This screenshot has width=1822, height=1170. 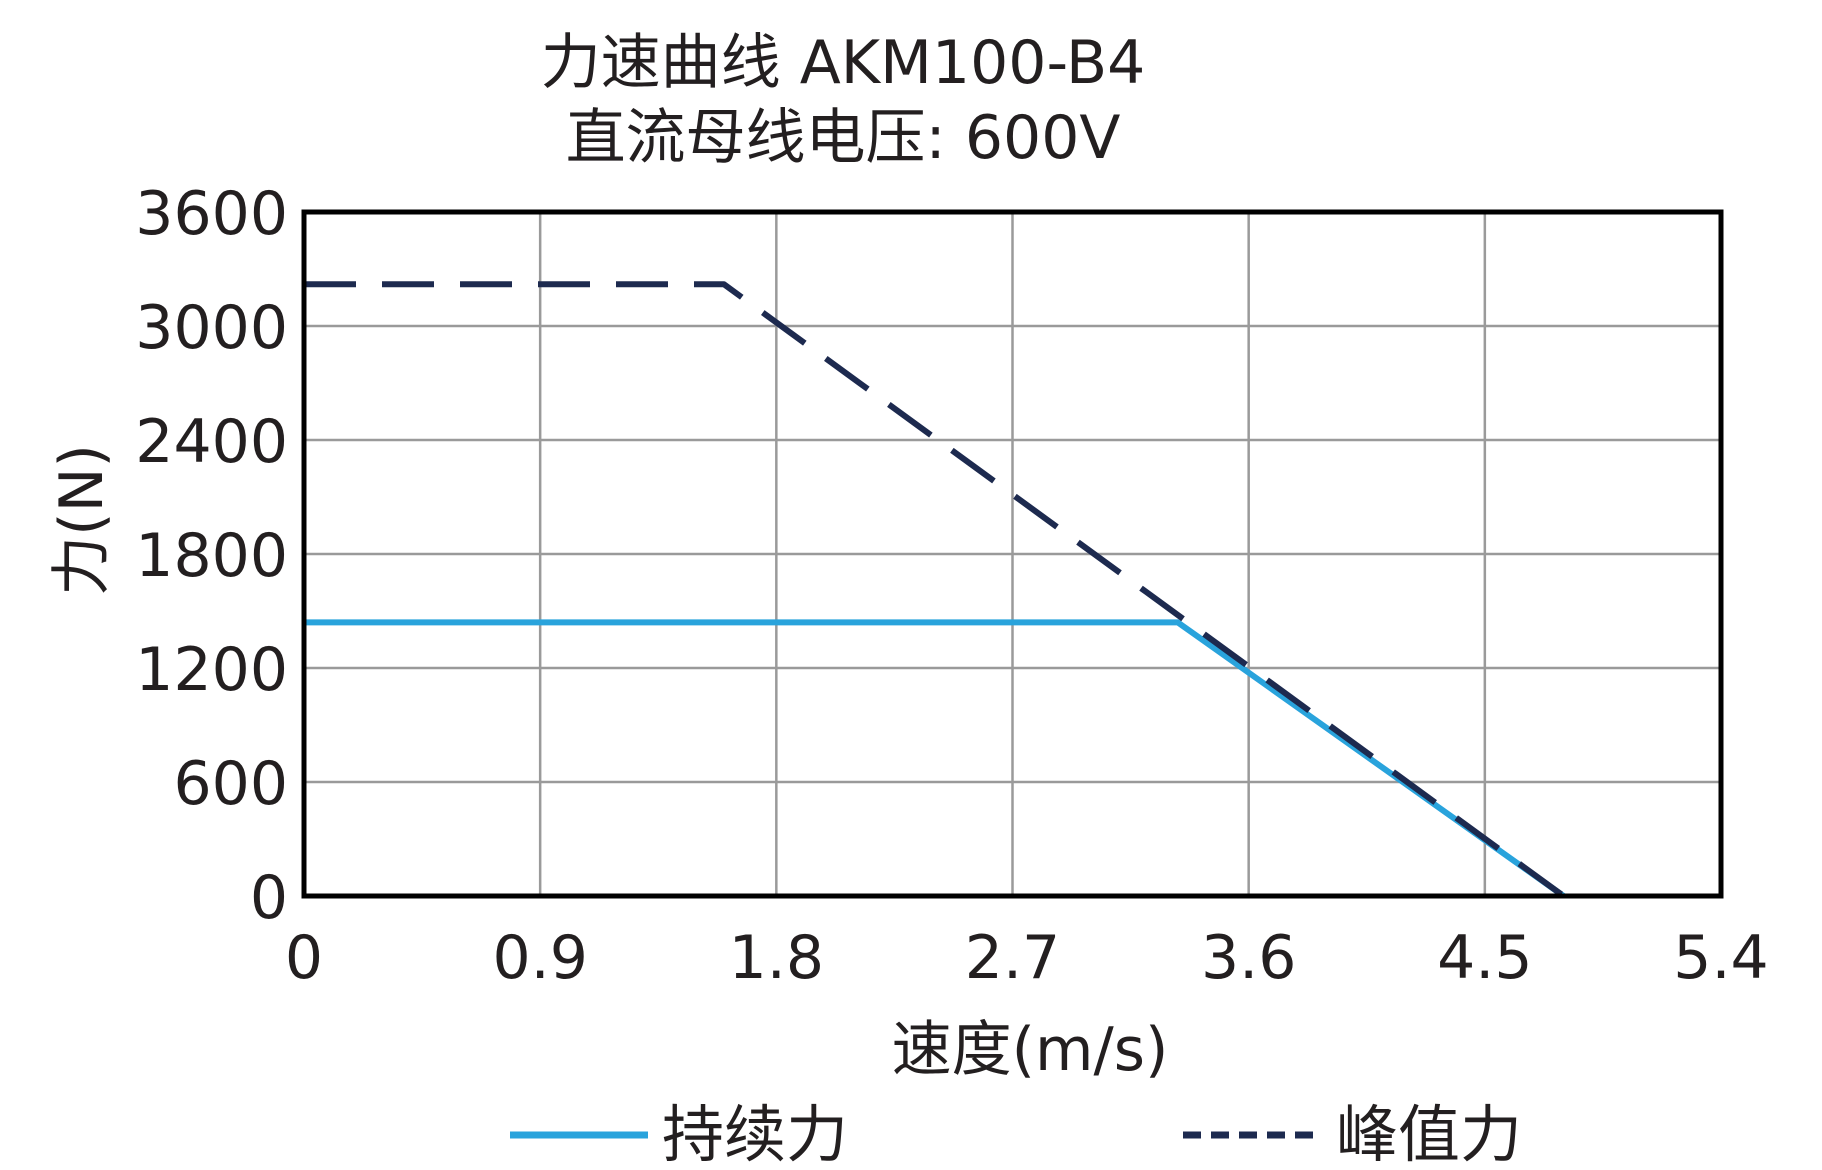 I want to click on y-tick-labels: 0 600 1200 1800 2400 3000 3600, so click(x=211, y=556).